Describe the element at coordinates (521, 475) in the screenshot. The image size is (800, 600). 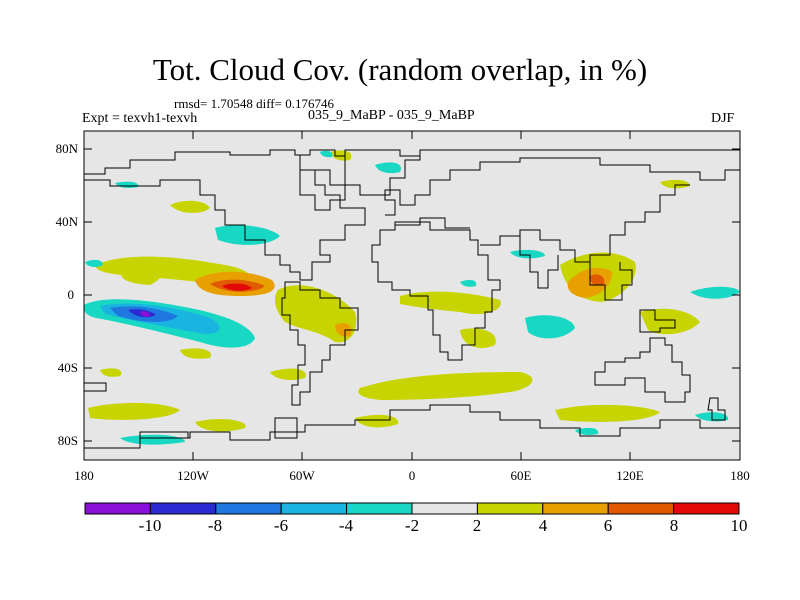
I see `lon-label: 60E` at that location.